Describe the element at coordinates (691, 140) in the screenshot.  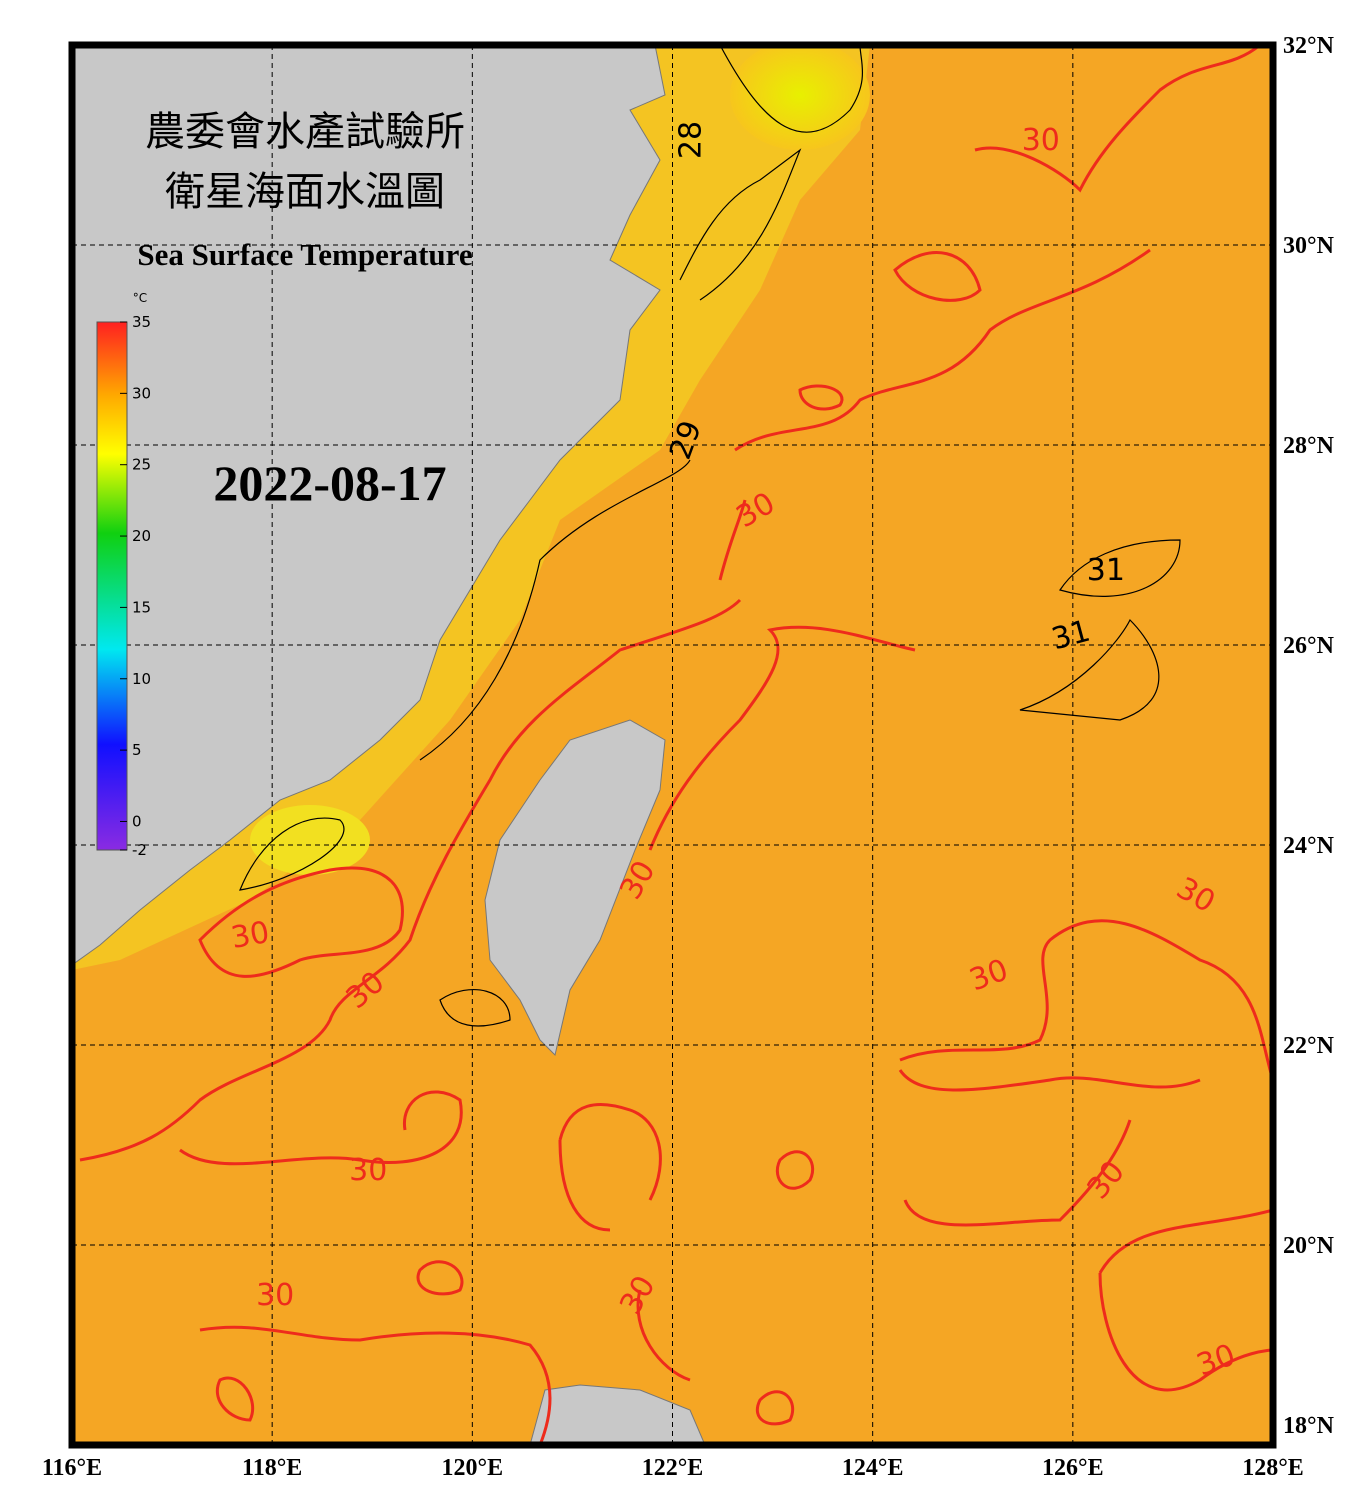
I see `contour-label: 28` at that location.